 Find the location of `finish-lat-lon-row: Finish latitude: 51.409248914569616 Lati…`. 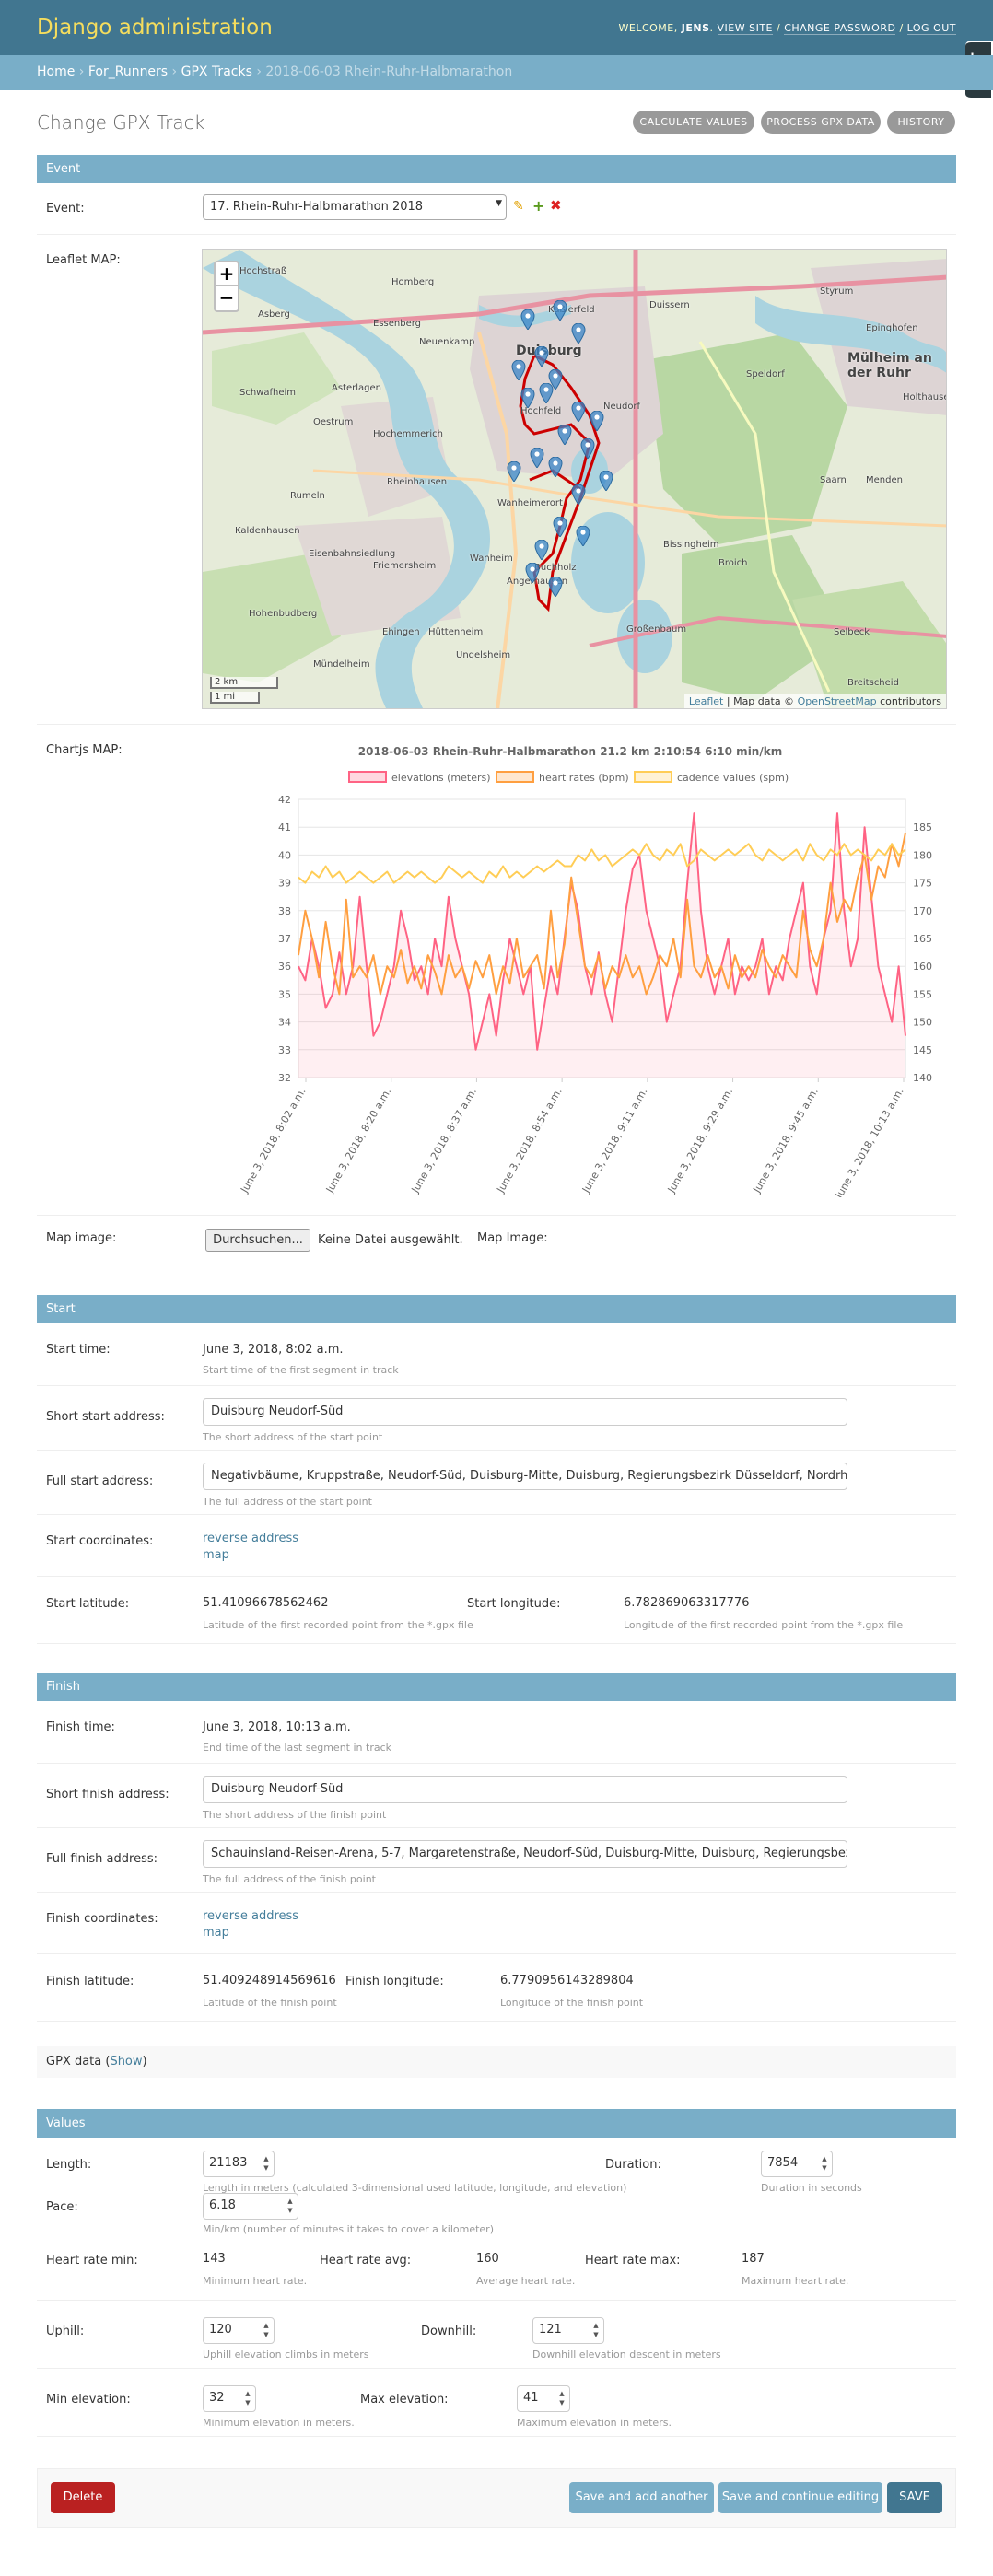

finish-lat-lon-row: Finish latitude: 51.409248914569616 Lati… is located at coordinates (496, 1988).